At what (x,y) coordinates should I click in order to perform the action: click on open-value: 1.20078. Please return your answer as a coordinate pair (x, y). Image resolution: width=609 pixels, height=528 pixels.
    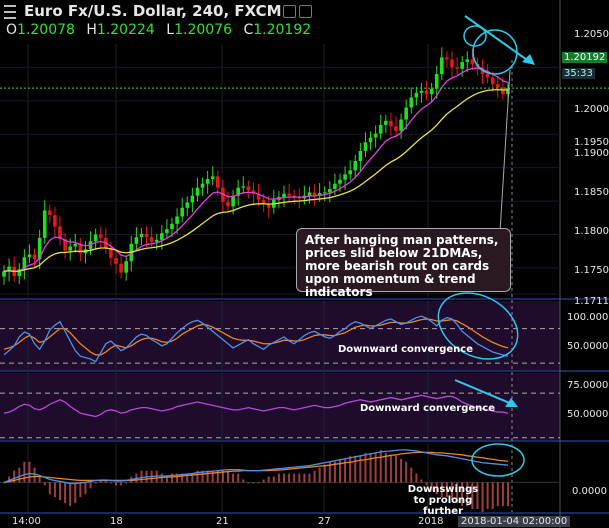
    Looking at the image, I should click on (46, 30).